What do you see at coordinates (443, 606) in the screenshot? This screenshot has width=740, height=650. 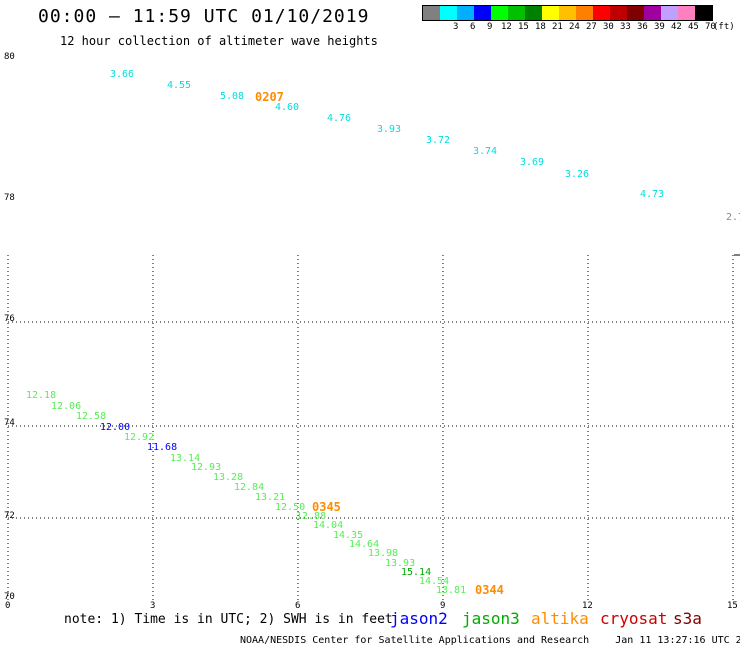 I see `x-tick-label: 9` at bounding box center [443, 606].